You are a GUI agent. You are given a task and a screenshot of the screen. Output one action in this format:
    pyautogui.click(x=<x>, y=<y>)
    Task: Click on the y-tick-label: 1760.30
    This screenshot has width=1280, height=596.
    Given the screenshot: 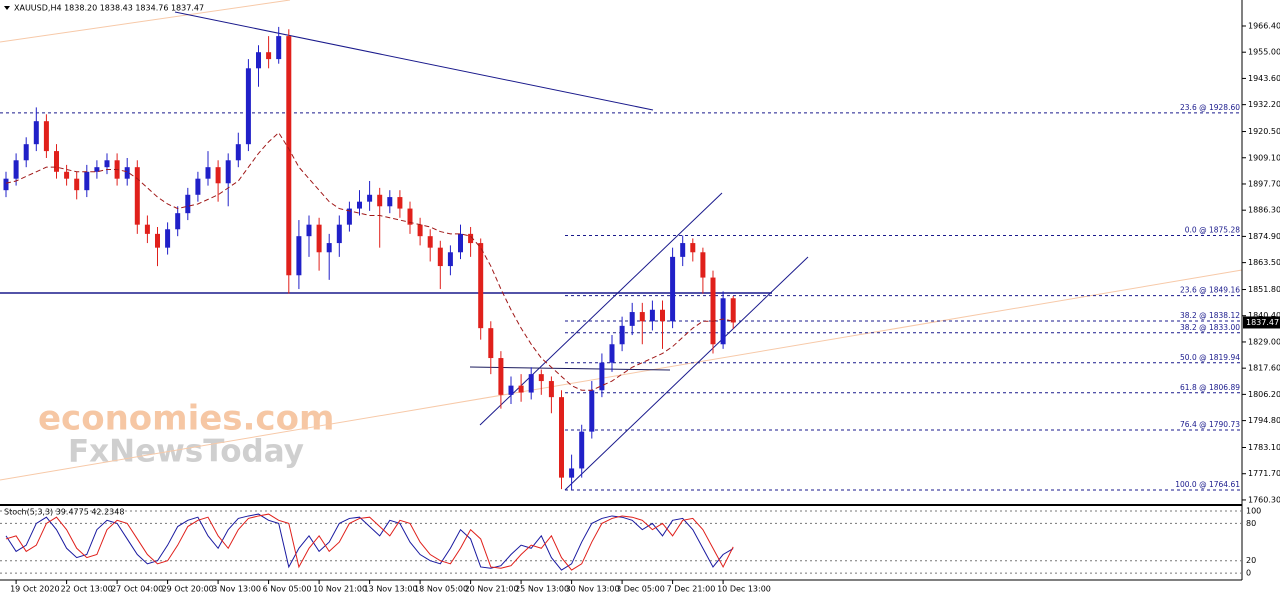 What is the action you would take?
    pyautogui.click(x=1264, y=499)
    